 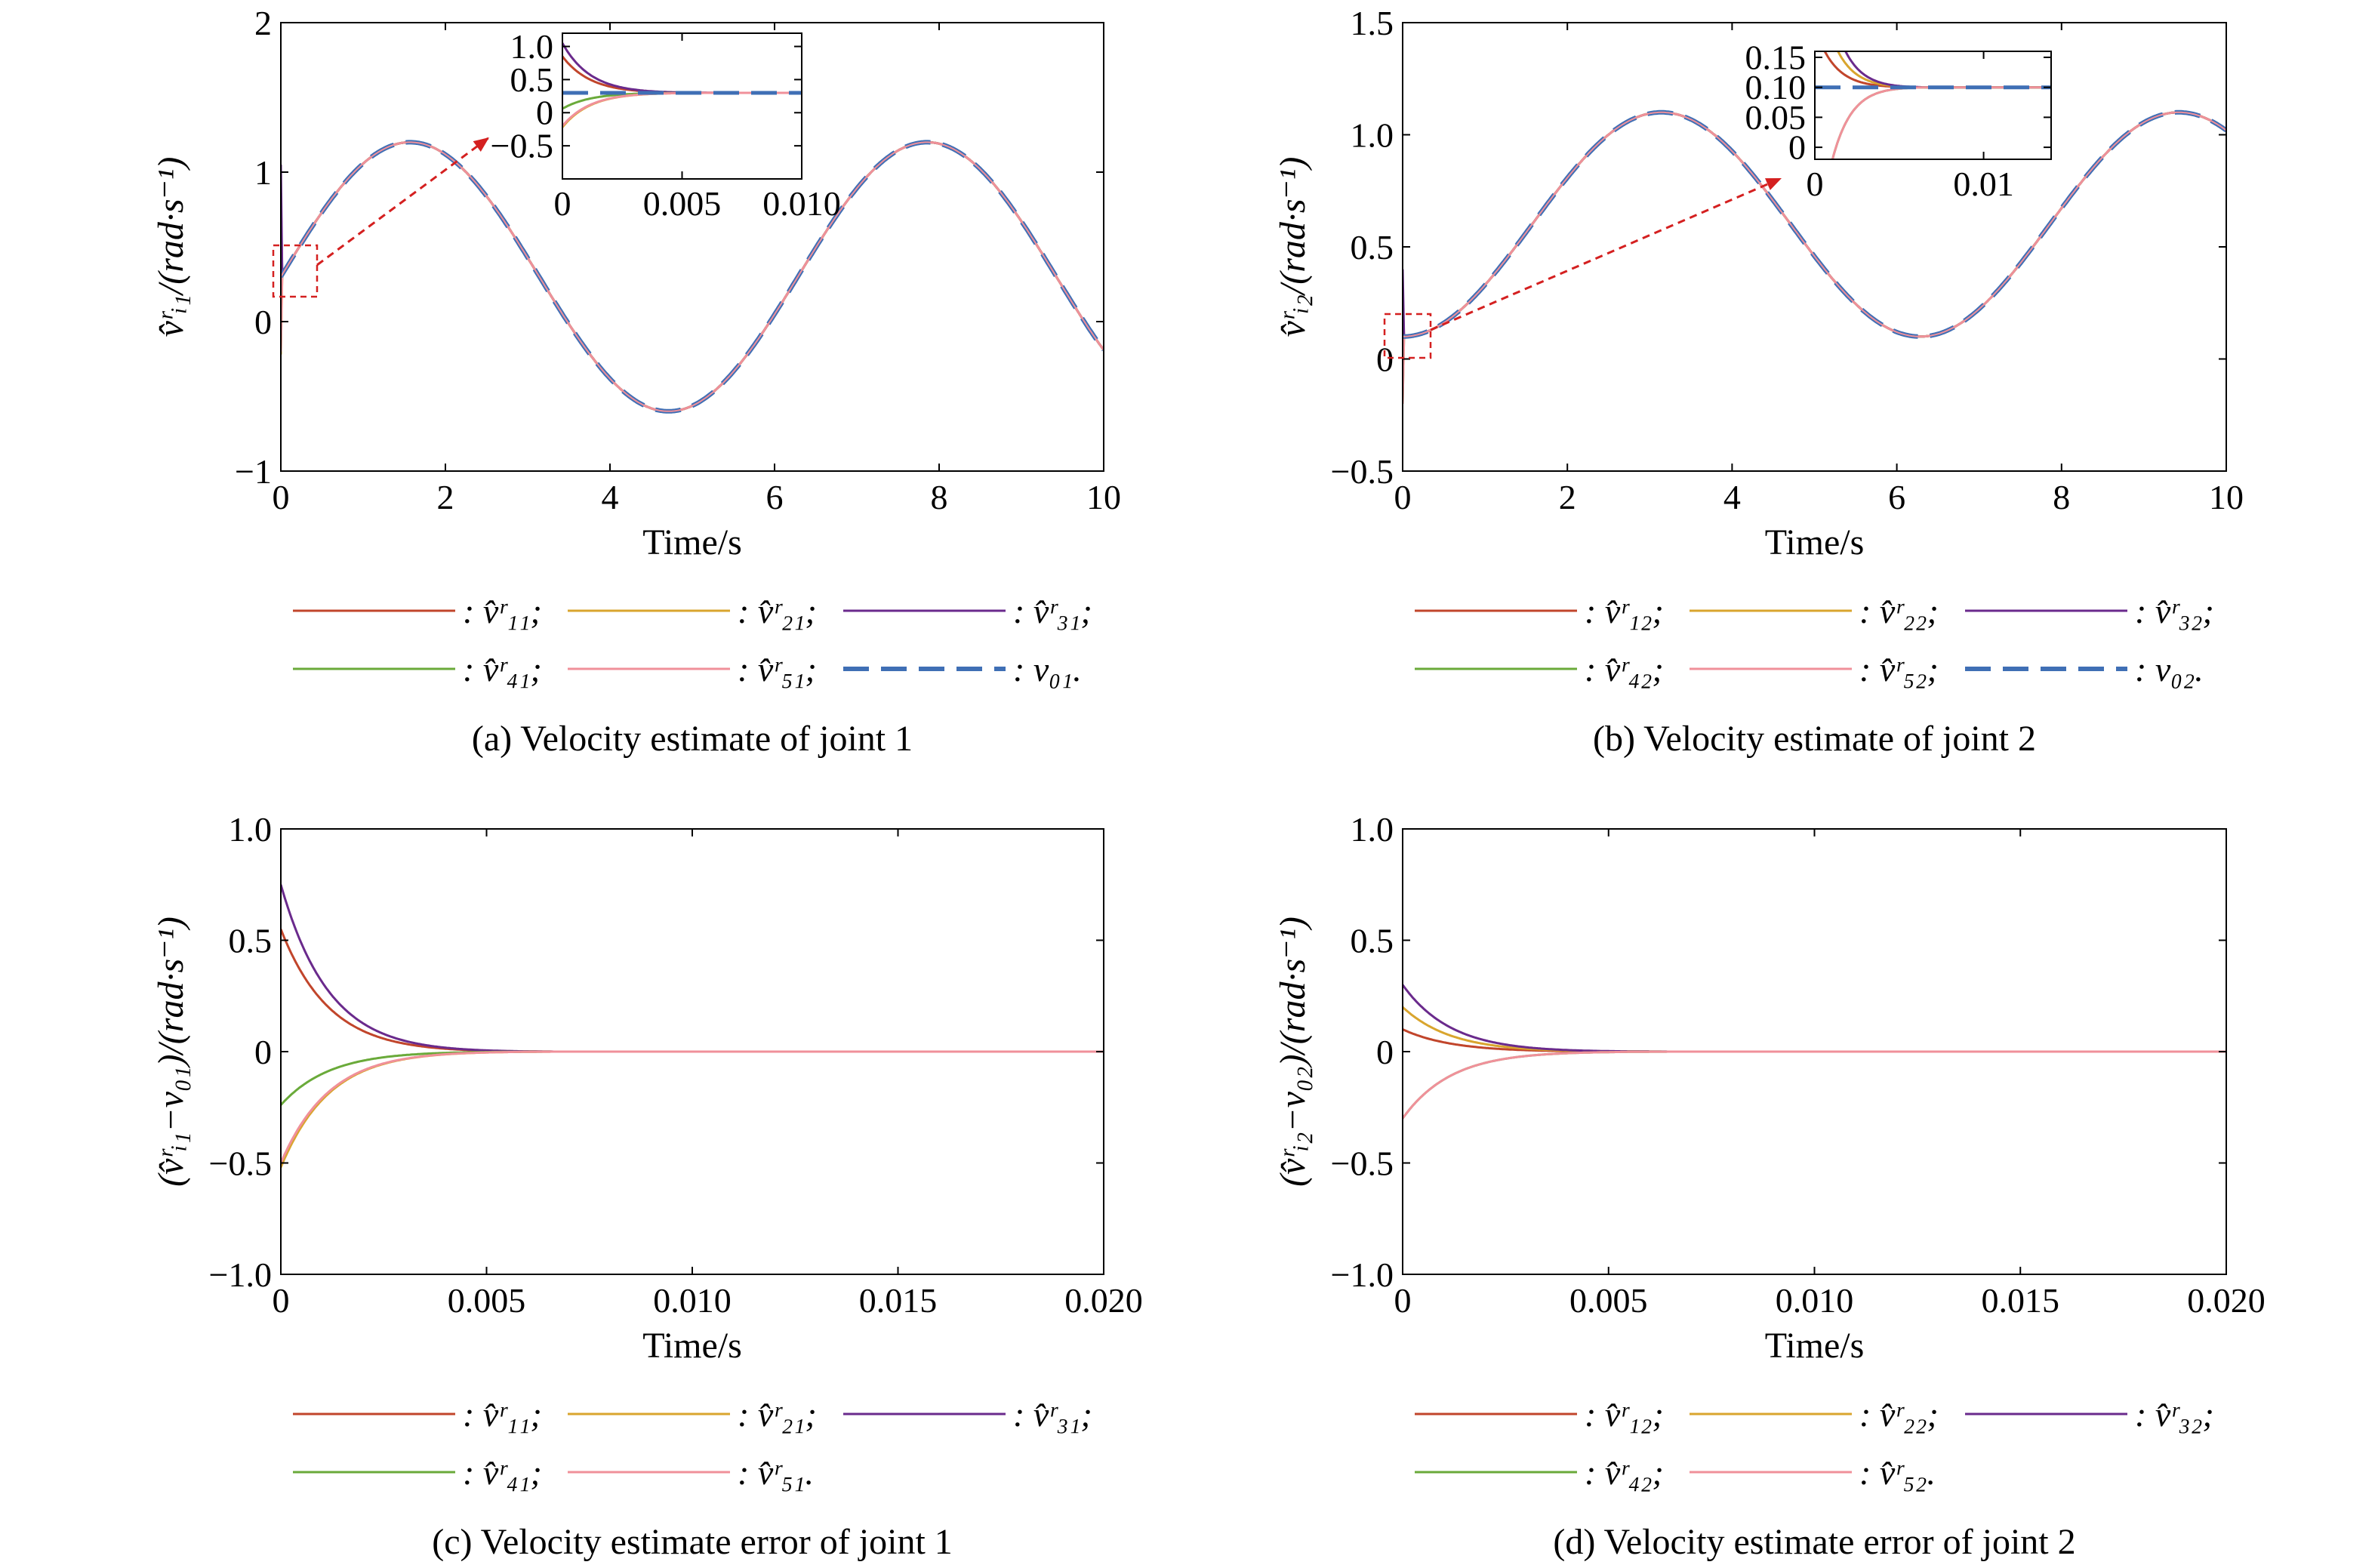 What do you see at coordinates (522, 146) in the screenshot?
I see `inset-ytick-label: −0.5` at bounding box center [522, 146].